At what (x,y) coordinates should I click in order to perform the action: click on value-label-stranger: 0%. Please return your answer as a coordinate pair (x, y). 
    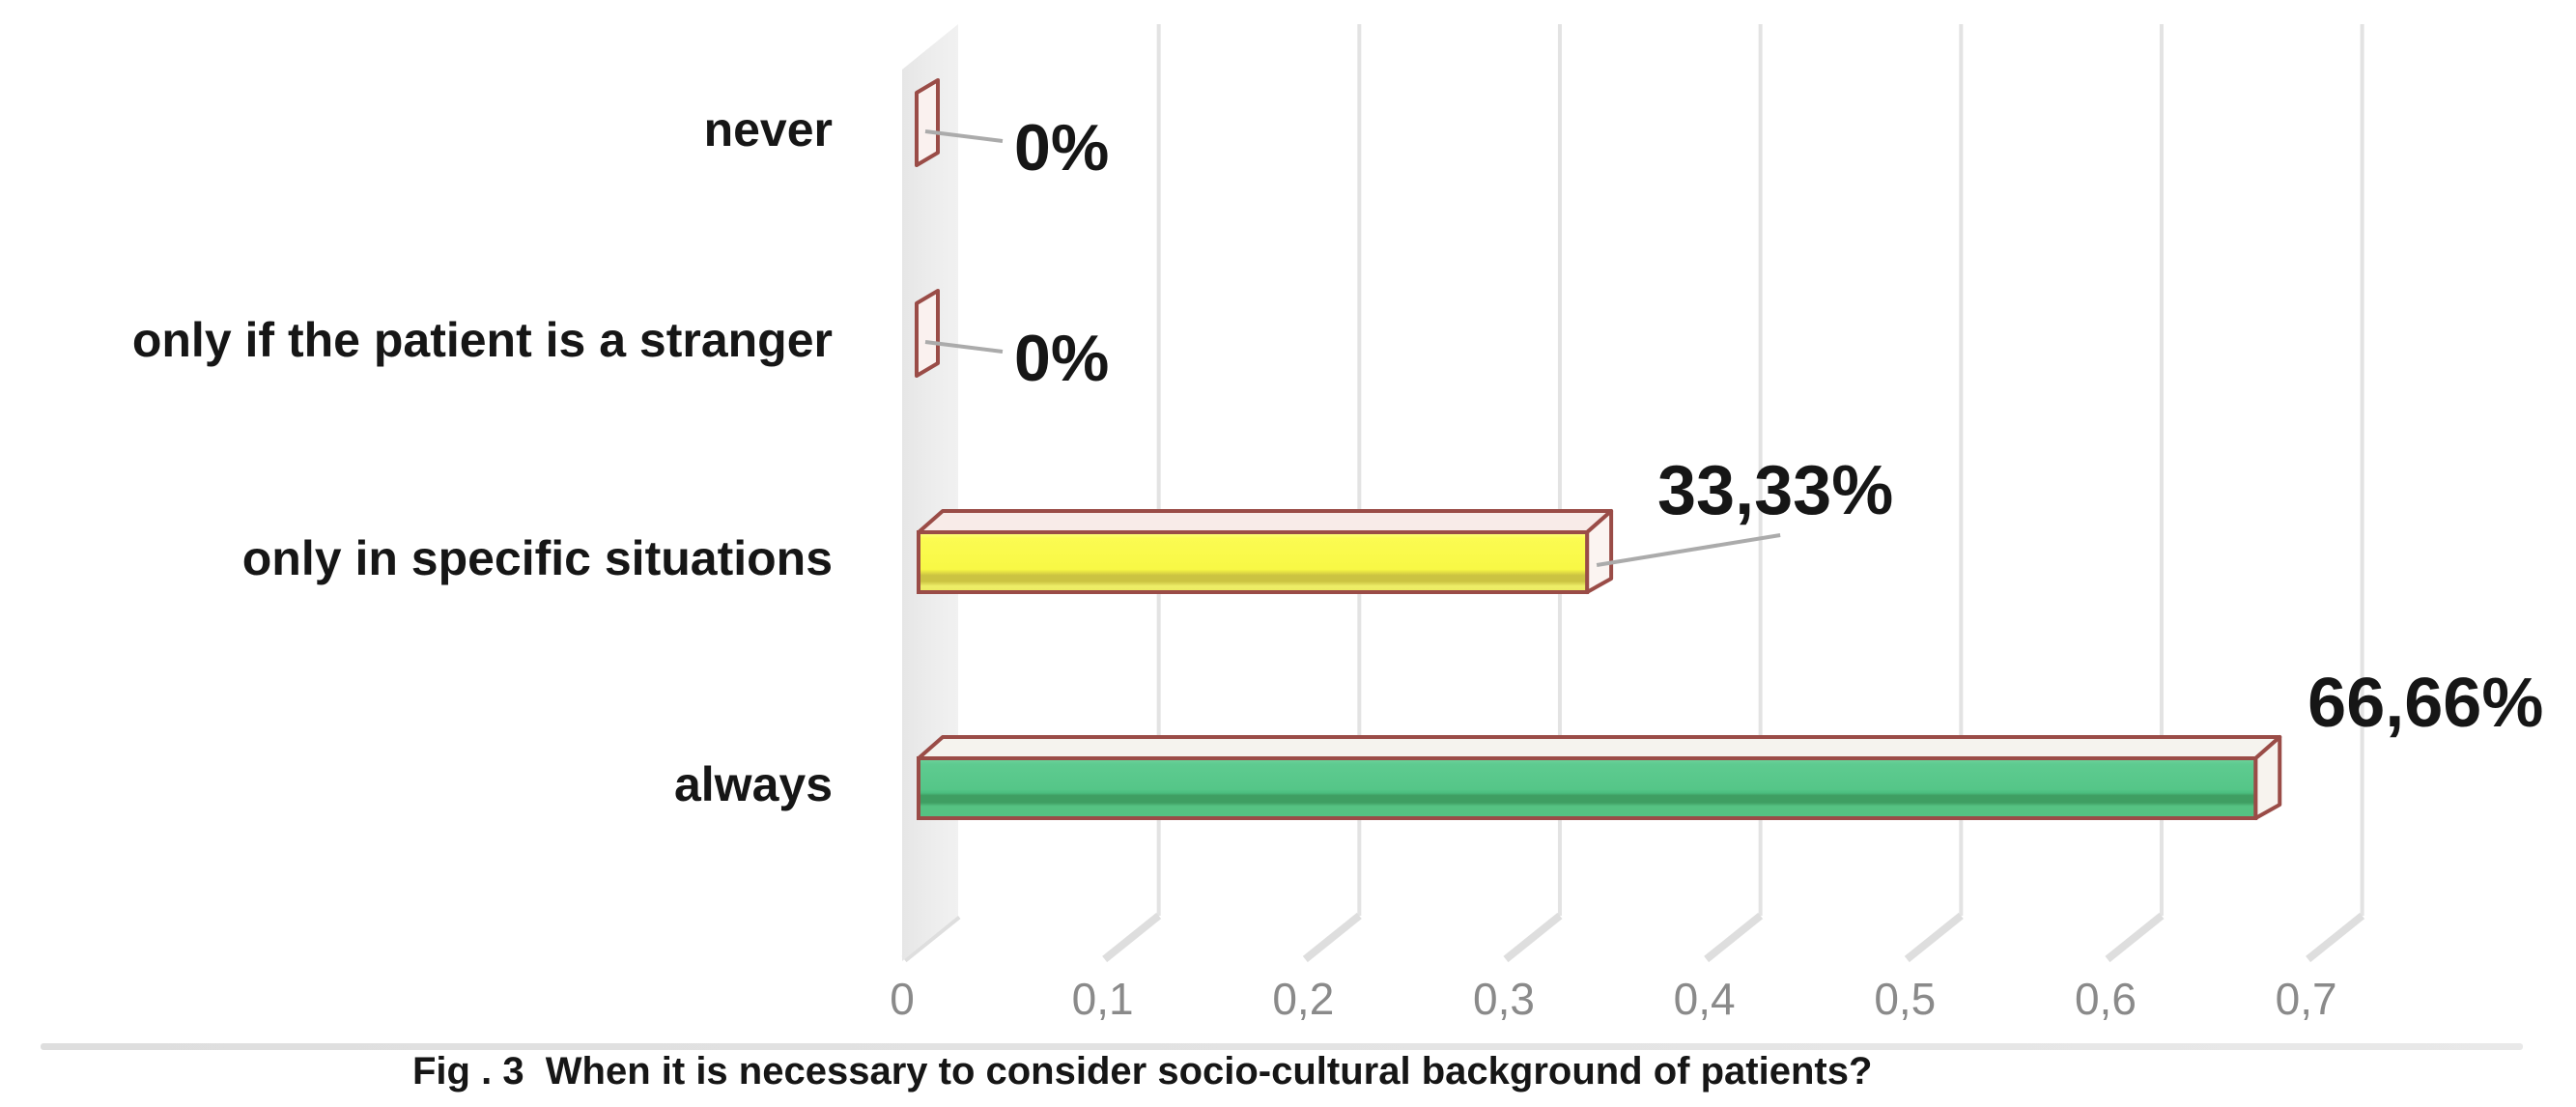
    Looking at the image, I should click on (1061, 359).